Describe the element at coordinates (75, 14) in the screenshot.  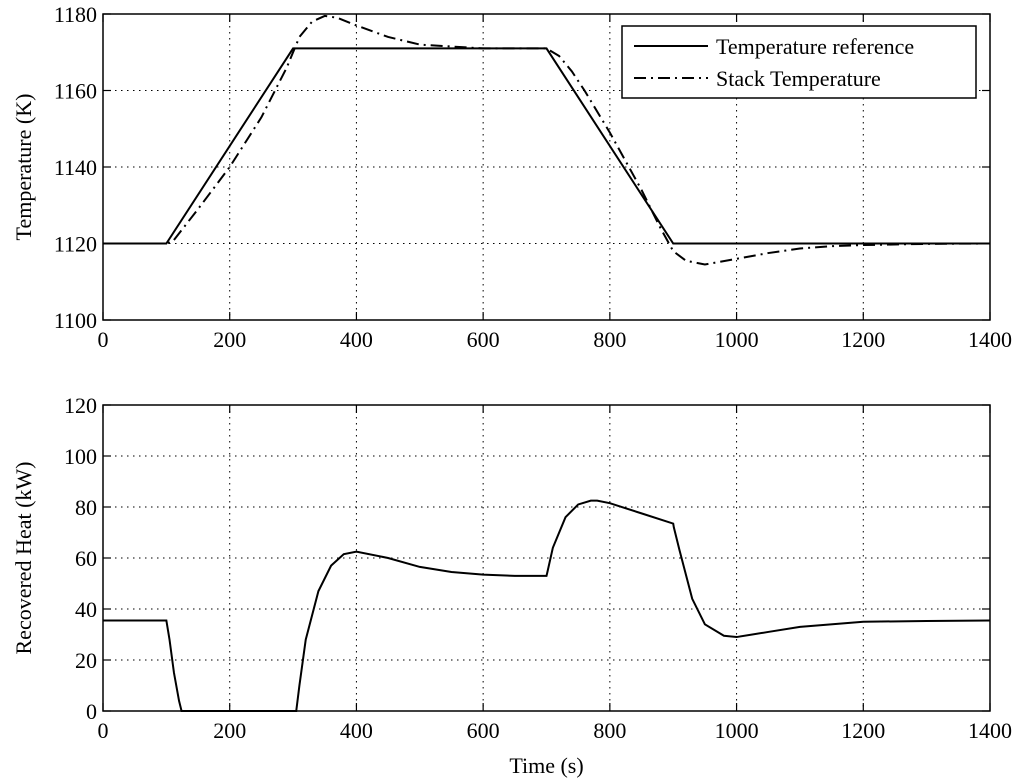
I see `y-tick-label: 1180` at that location.